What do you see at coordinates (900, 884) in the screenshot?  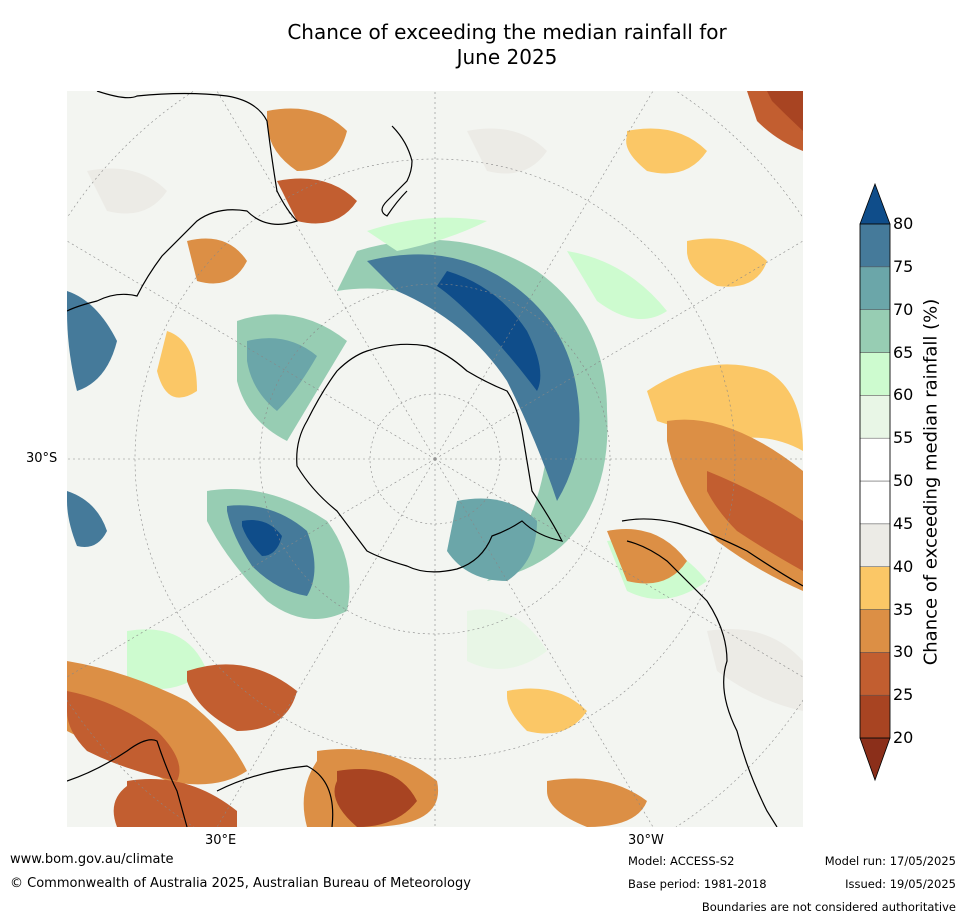 I see `issued-date: Issued: 19/05/2025` at bounding box center [900, 884].